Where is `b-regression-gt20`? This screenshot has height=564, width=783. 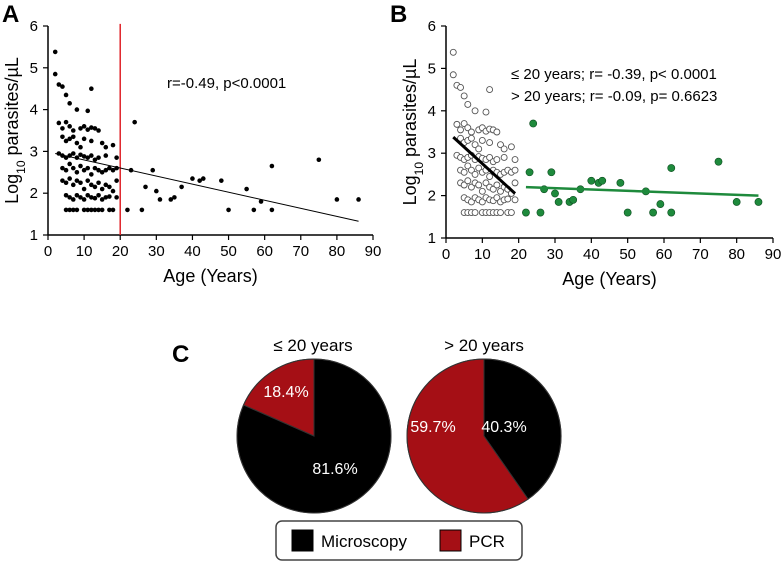 b-regression-gt20 is located at coordinates (642, 191).